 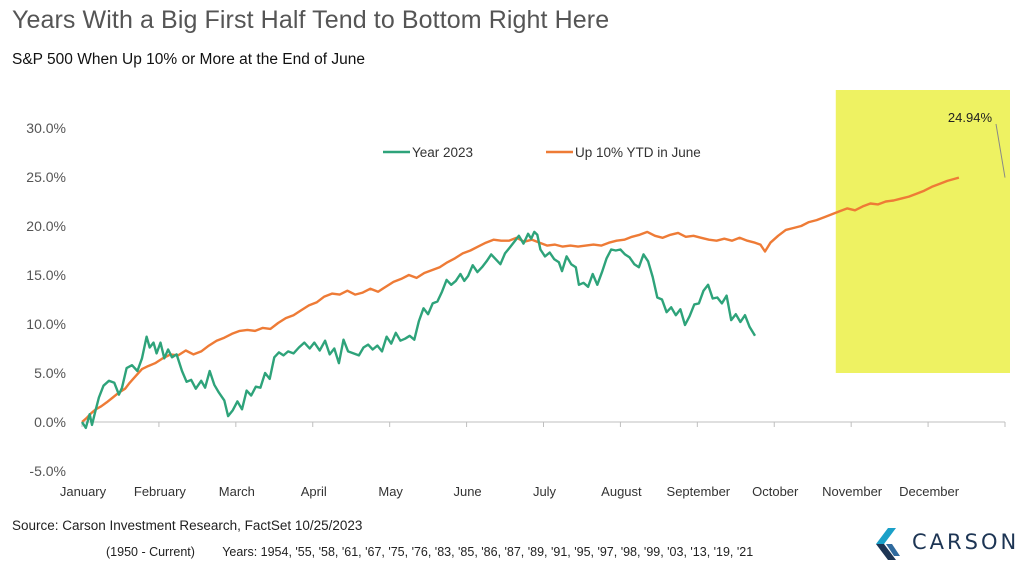 What do you see at coordinates (390, 491) in the screenshot?
I see `x-tick-label: May` at bounding box center [390, 491].